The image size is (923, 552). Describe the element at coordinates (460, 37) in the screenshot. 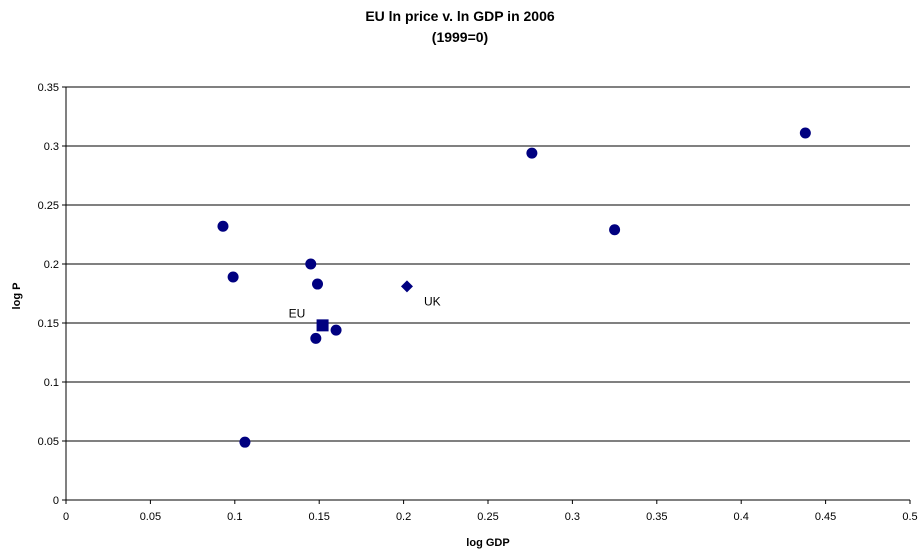

I see `chart-subtitle: (1999=0)` at that location.